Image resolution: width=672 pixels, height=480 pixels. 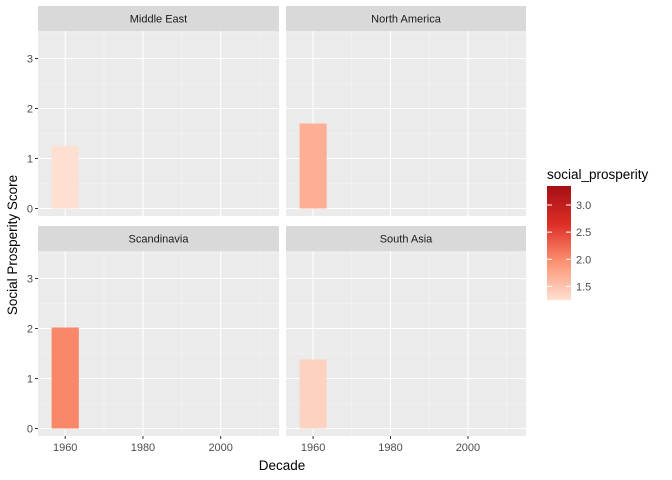 I want to click on colorbar-label: 3.0, so click(x=583, y=206).